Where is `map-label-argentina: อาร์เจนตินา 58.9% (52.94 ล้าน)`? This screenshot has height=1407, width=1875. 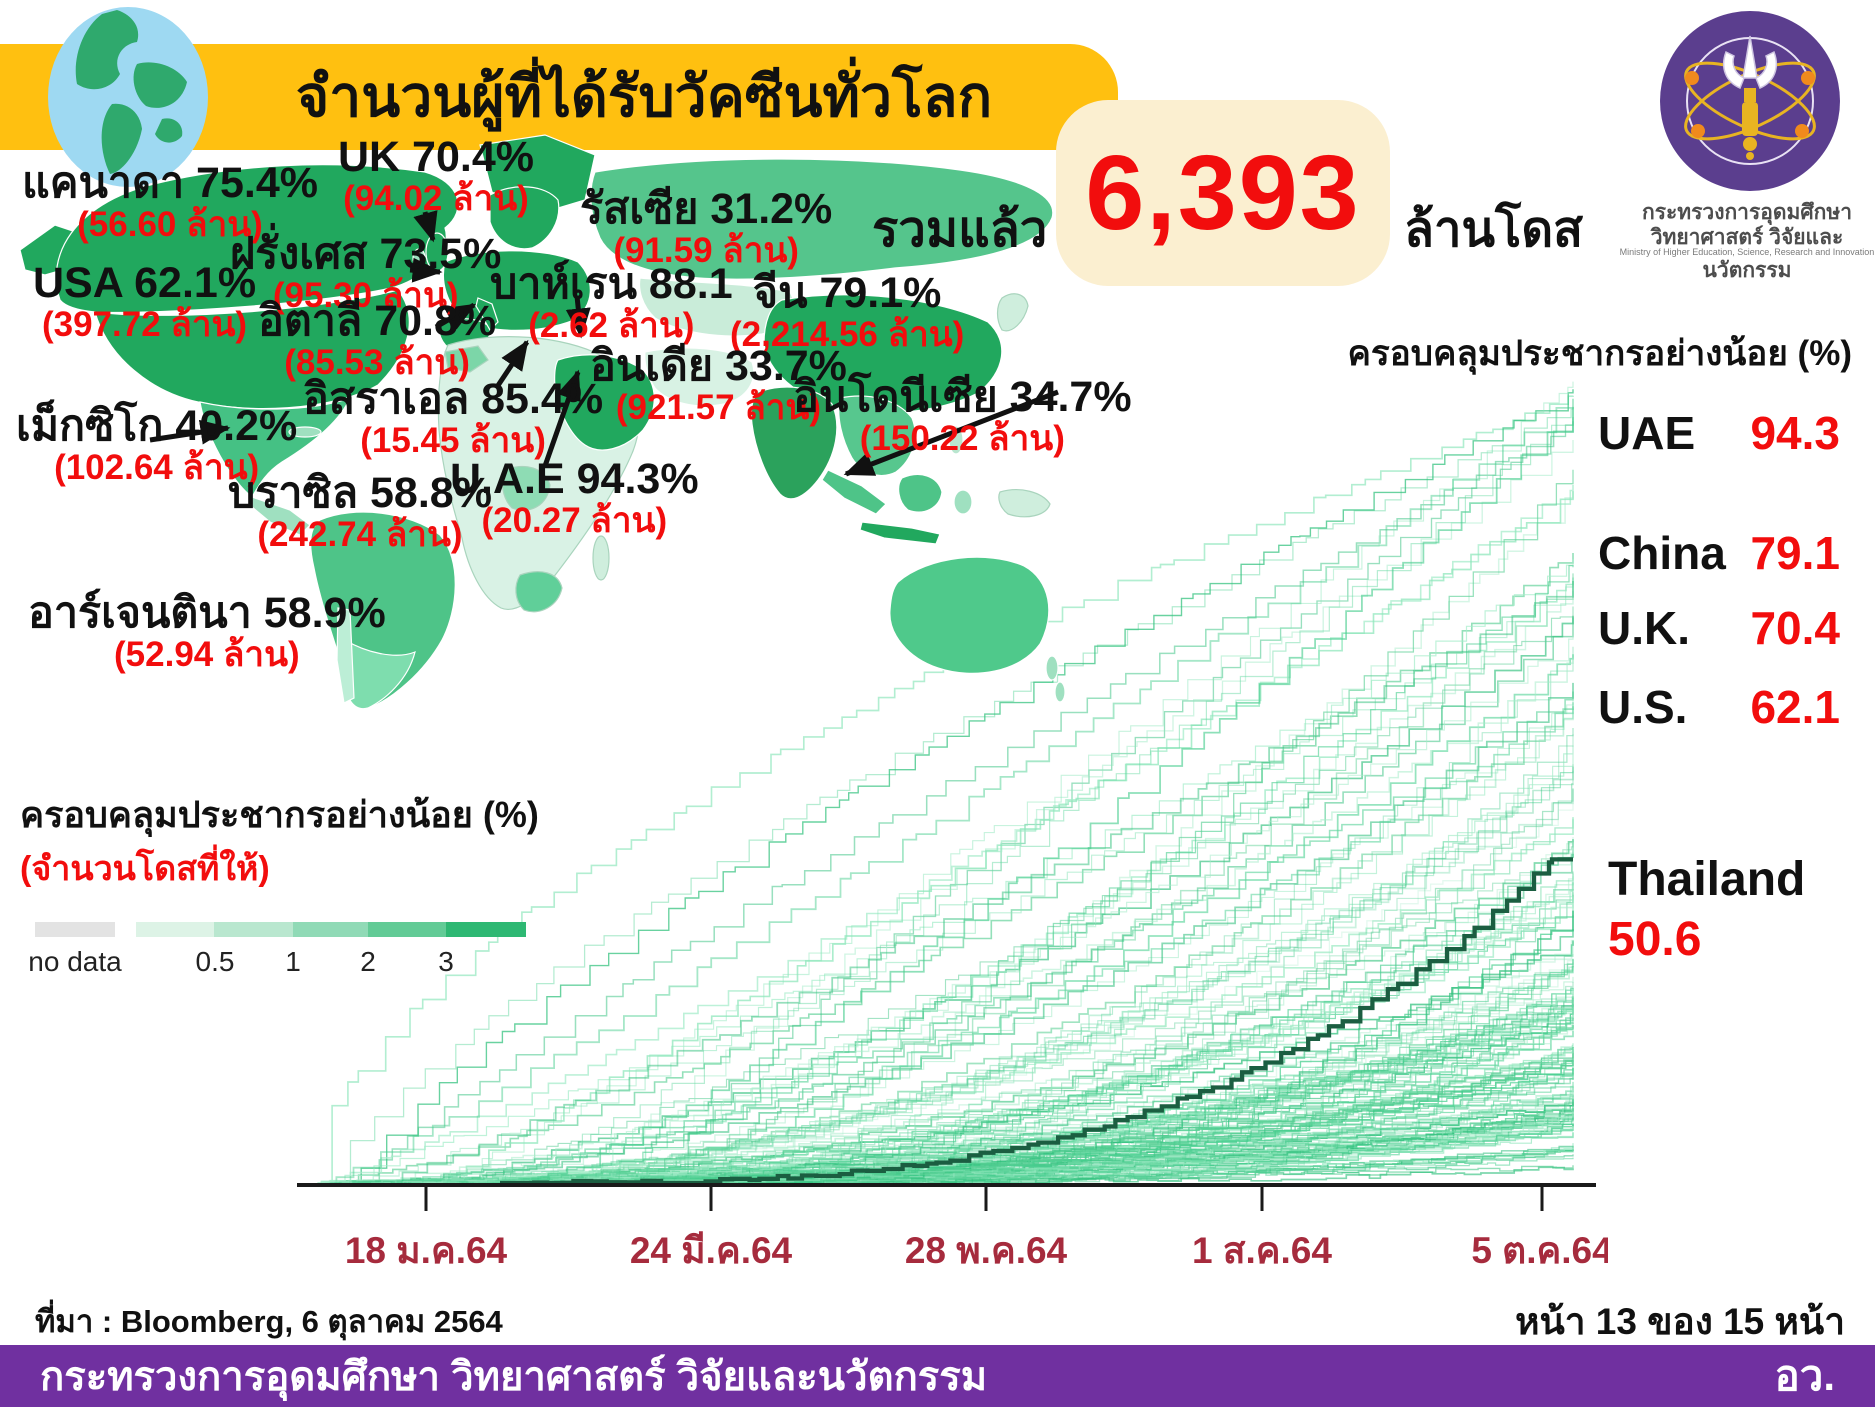
map-label-argentina: อาร์เจนตินา 58.9% (52.94 ล้าน) is located at coordinates (207, 632).